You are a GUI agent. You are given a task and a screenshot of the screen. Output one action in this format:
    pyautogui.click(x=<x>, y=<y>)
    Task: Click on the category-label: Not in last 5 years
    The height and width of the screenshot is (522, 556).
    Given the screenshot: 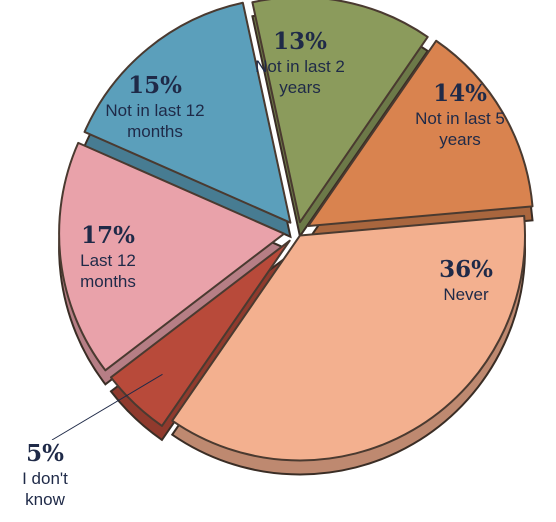 What is the action you would take?
    pyautogui.click(x=460, y=129)
    